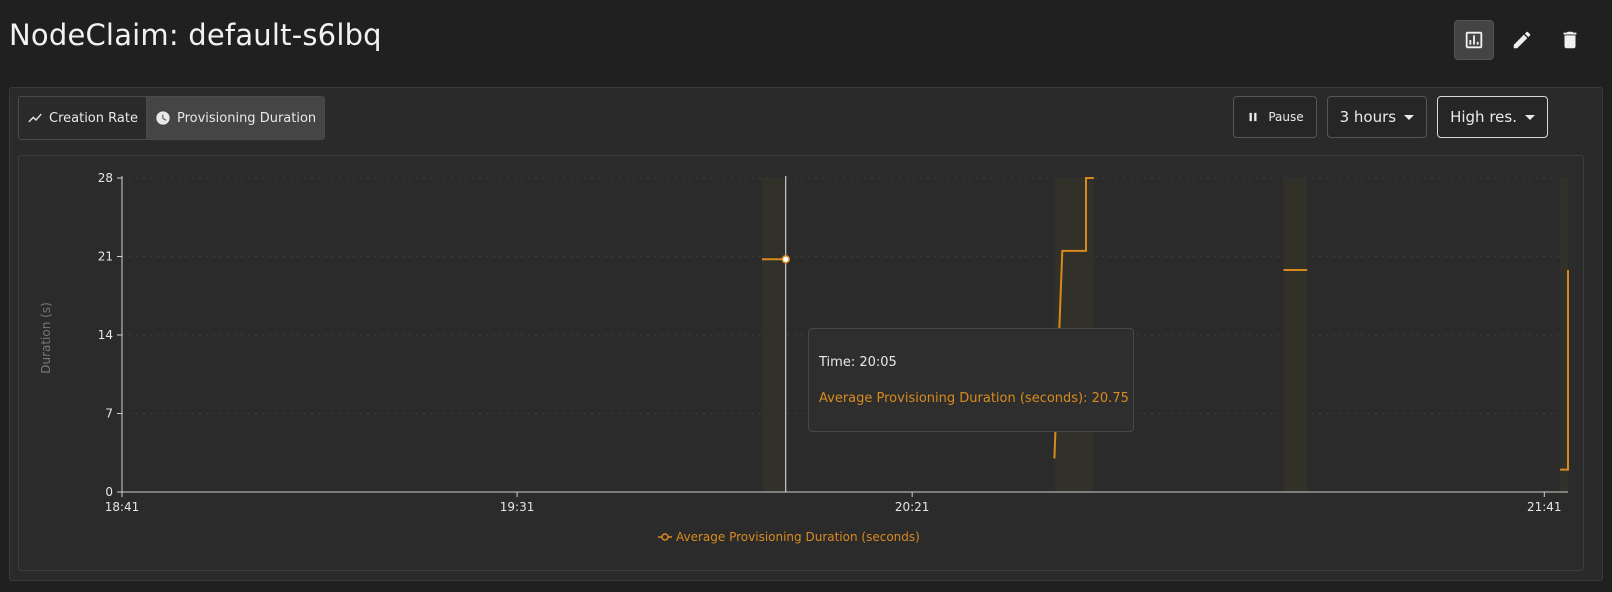 The height and width of the screenshot is (592, 1612). Describe the element at coordinates (93, 118) in the screenshot. I see `tab-label: Creation Rate` at that location.